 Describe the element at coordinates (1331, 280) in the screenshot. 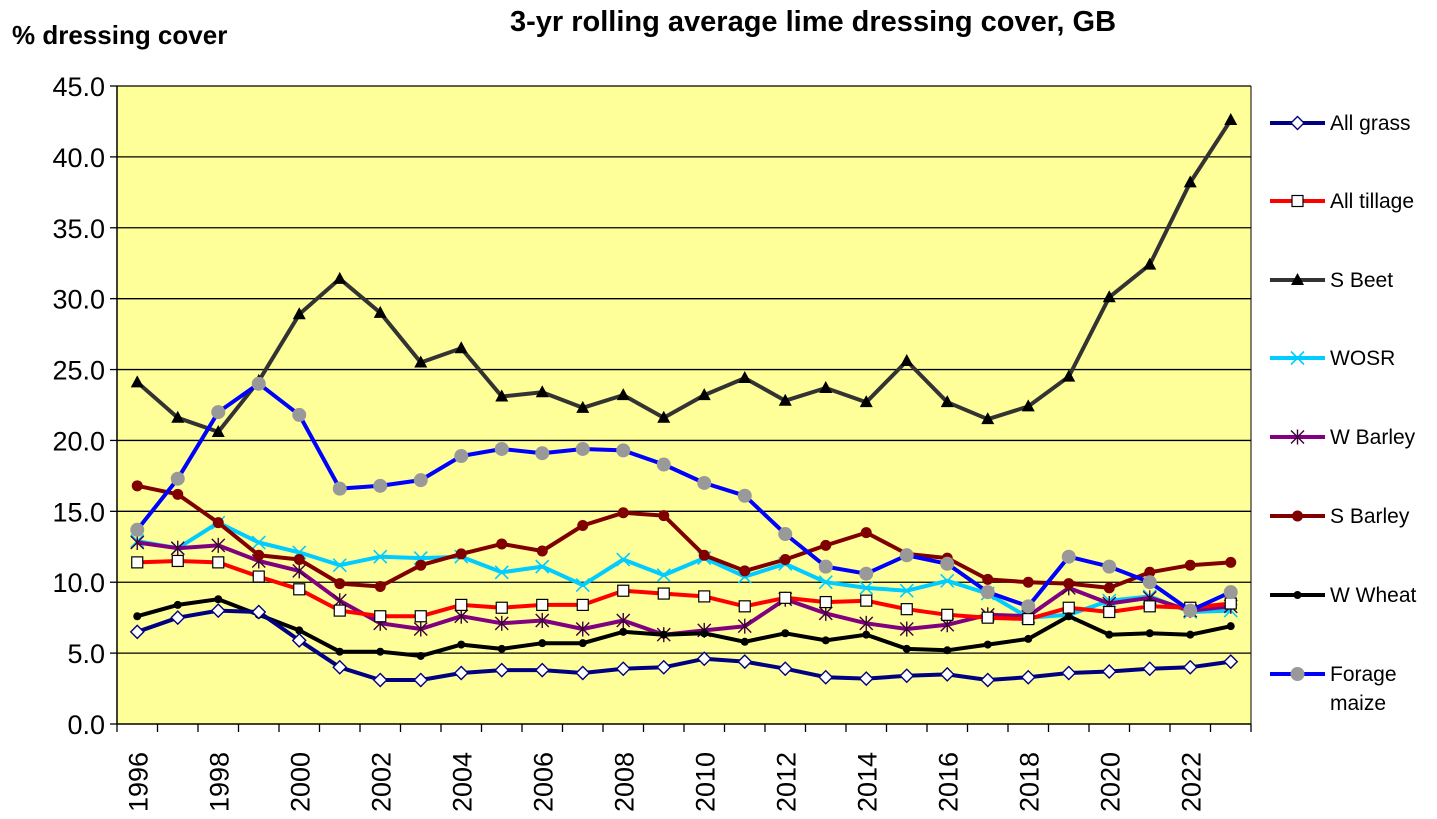

I see `legend-item-s-beet: S Beet` at that location.